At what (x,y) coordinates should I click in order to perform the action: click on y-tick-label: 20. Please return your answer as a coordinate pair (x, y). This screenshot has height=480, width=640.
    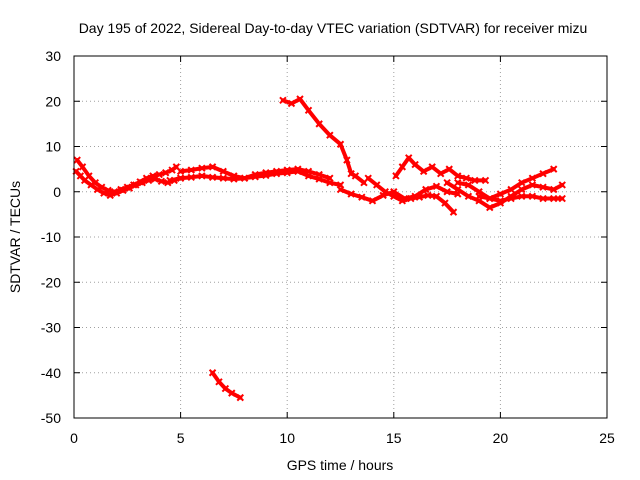
    Looking at the image, I should click on (53, 101).